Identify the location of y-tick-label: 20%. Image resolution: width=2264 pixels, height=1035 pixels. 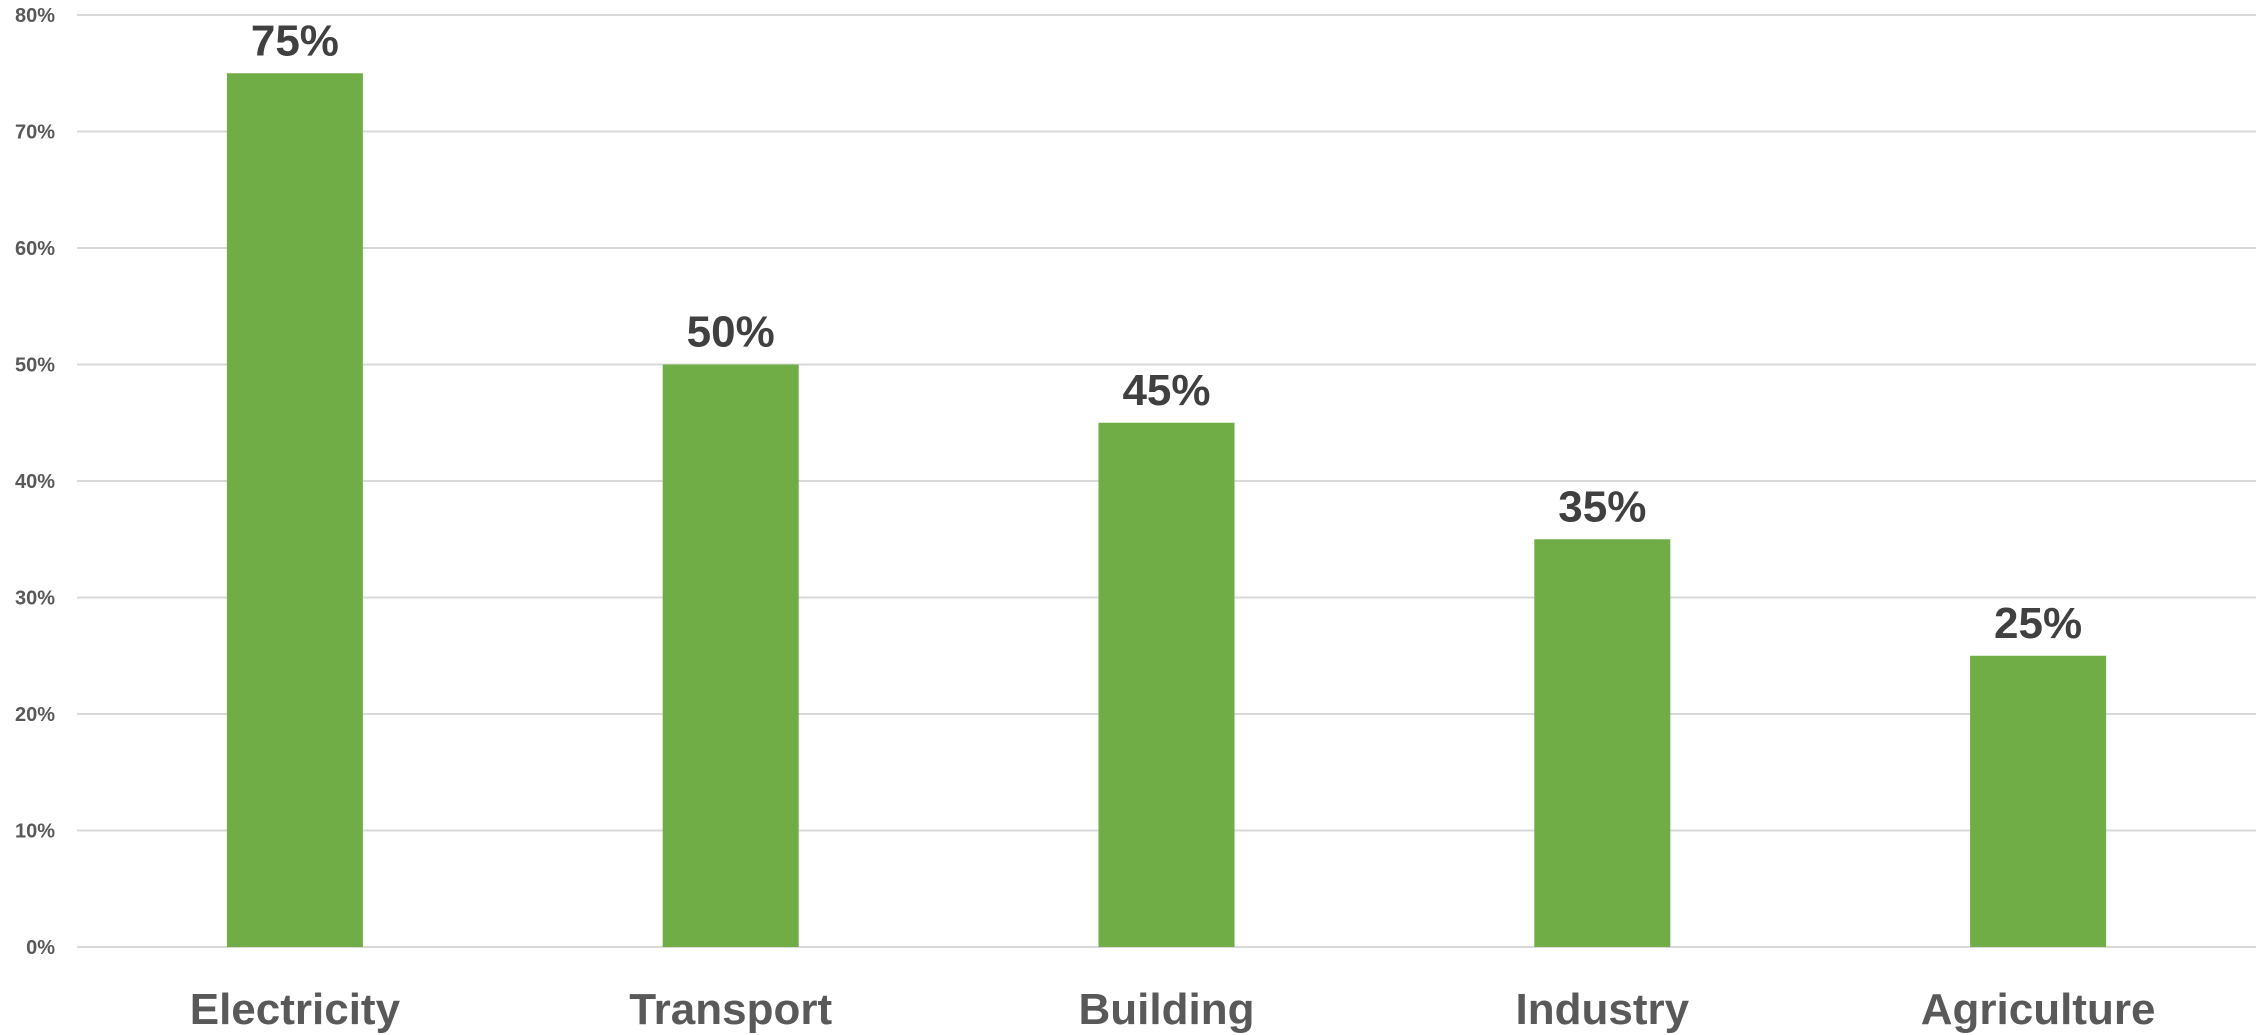
(35, 715).